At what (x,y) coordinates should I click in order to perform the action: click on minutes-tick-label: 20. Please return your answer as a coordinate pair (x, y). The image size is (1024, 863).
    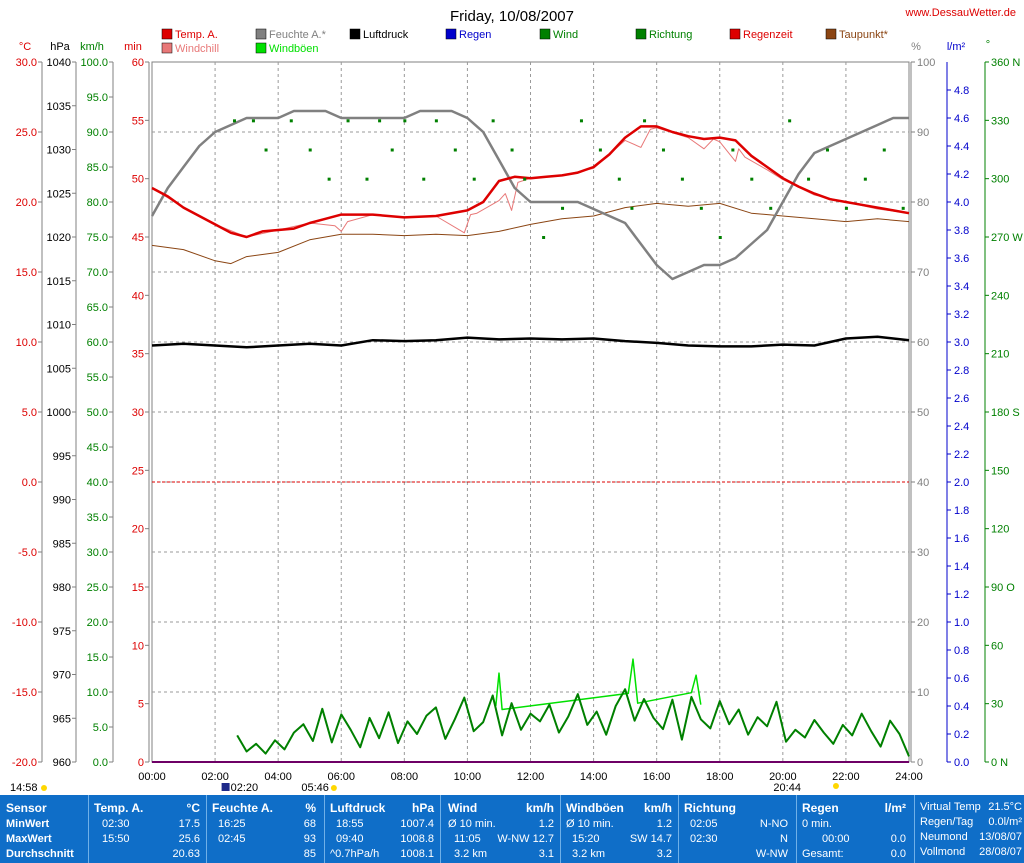
    Looking at the image, I should click on (138, 530).